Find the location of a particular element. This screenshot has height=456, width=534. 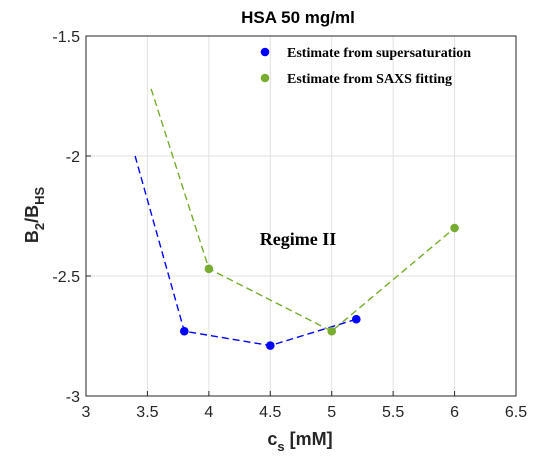

x-tick-label: 5.5 is located at coordinates (393, 412).